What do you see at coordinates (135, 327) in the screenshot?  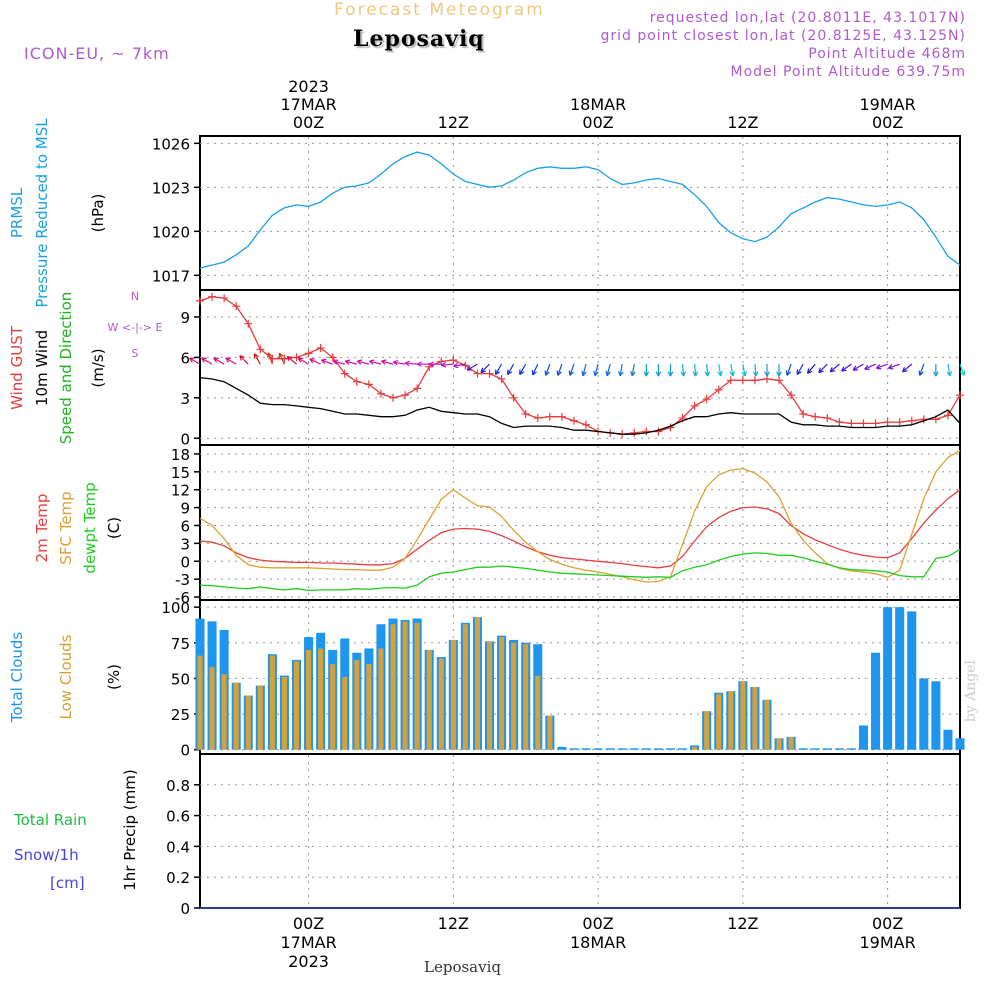 I see `compass-west-east: W <-|-> E` at bounding box center [135, 327].